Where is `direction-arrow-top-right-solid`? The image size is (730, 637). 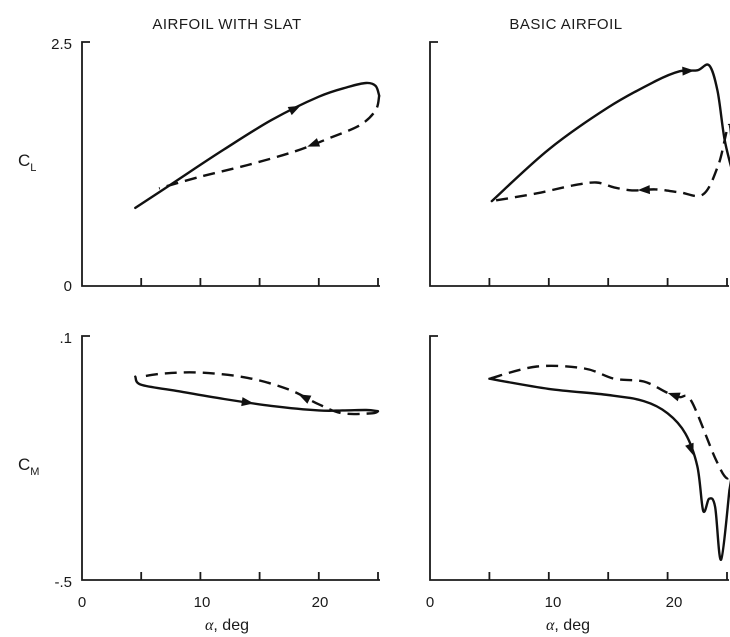 direction-arrow-top-right-solid is located at coordinates (688, 71).